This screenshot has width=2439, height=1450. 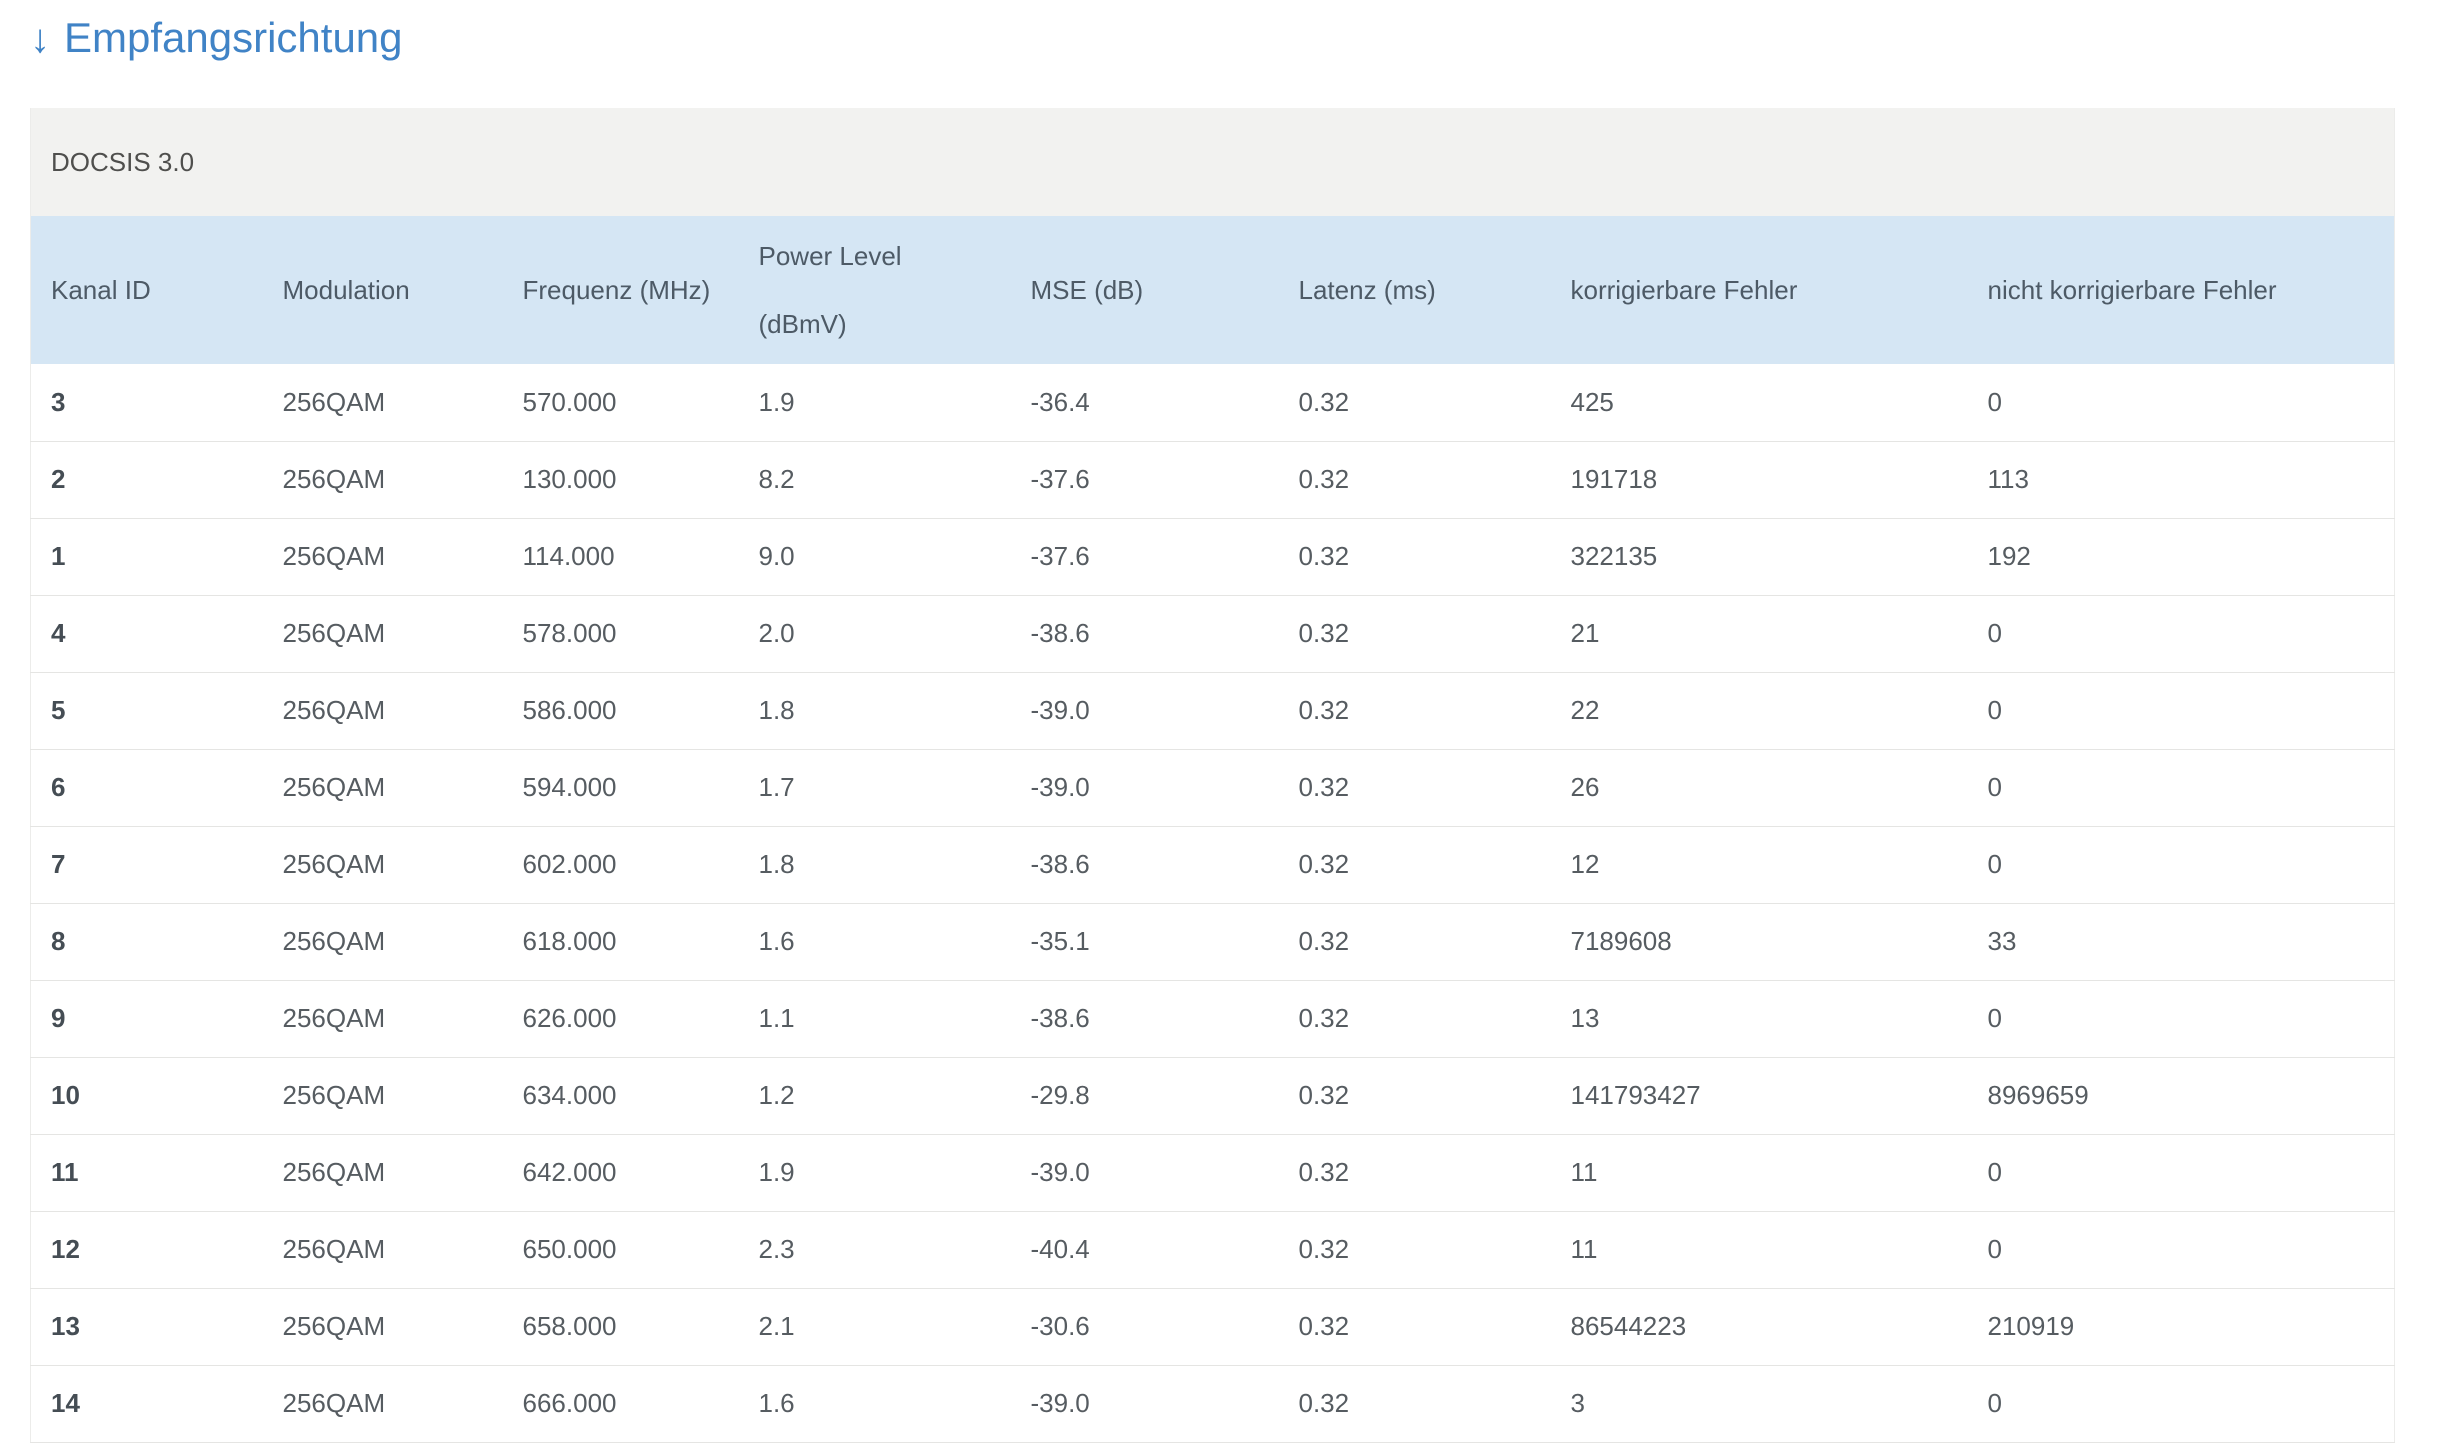 I want to click on table-cell: 1.2, so click(x=874, y=1095).